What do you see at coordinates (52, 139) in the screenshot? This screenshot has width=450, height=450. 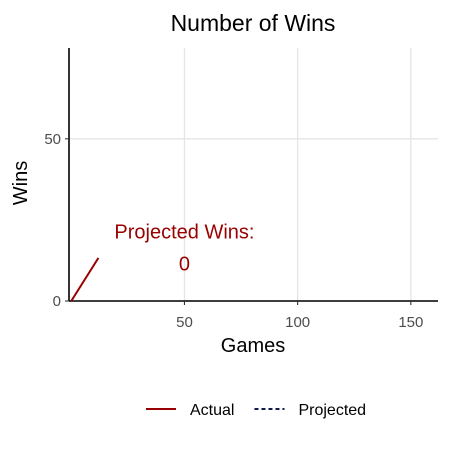 I see `y-tick-label-50: 50` at bounding box center [52, 139].